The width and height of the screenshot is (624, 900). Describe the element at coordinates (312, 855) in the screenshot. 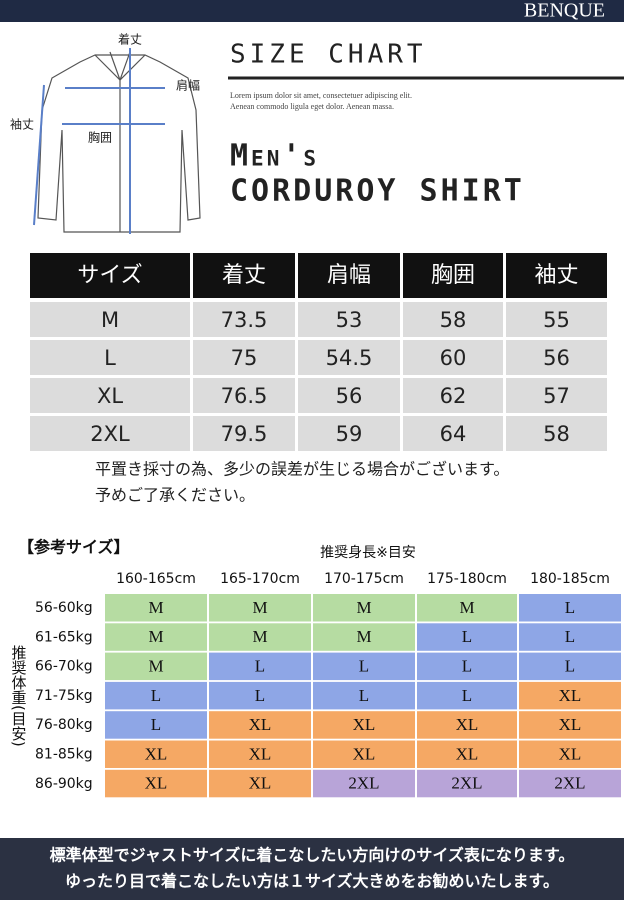

I see `footer-line: 標準体型でジャストサイズに着こなしたい方向けのサイズ表になります。` at that location.